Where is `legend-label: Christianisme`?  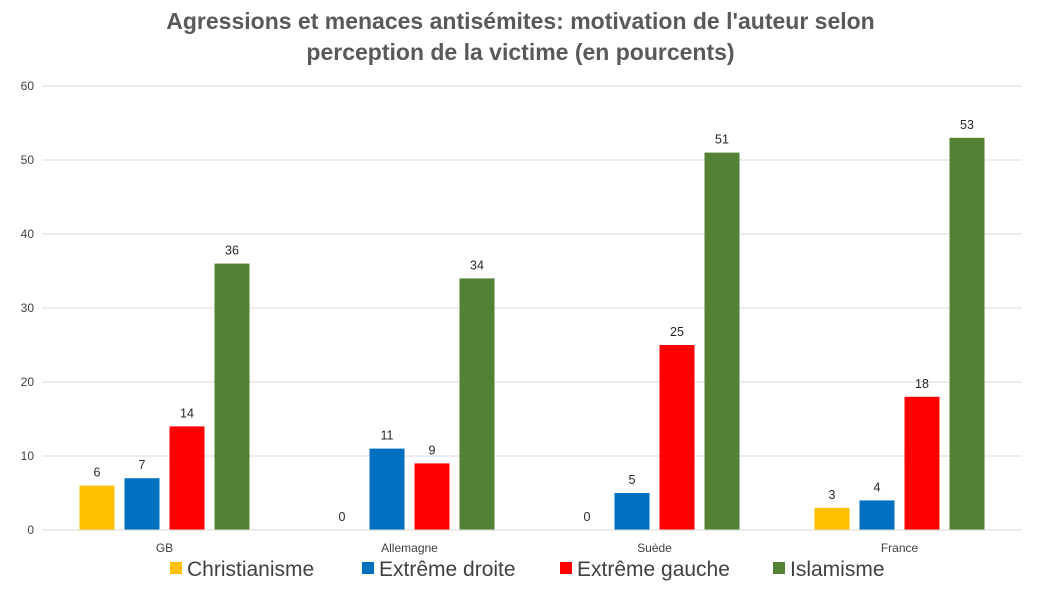 legend-label: Christianisme is located at coordinates (250, 569).